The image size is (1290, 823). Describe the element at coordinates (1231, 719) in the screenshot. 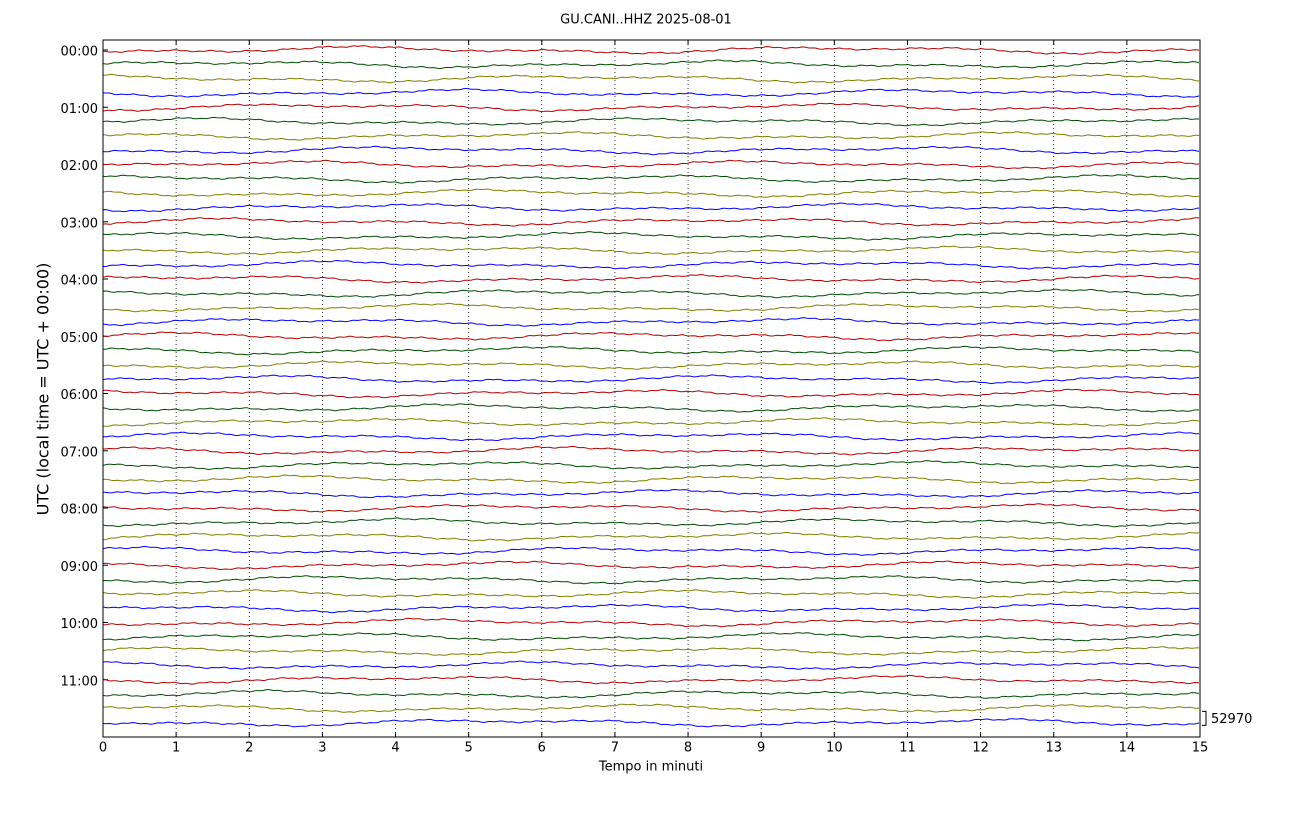

I see `scale-label: 52970` at that location.